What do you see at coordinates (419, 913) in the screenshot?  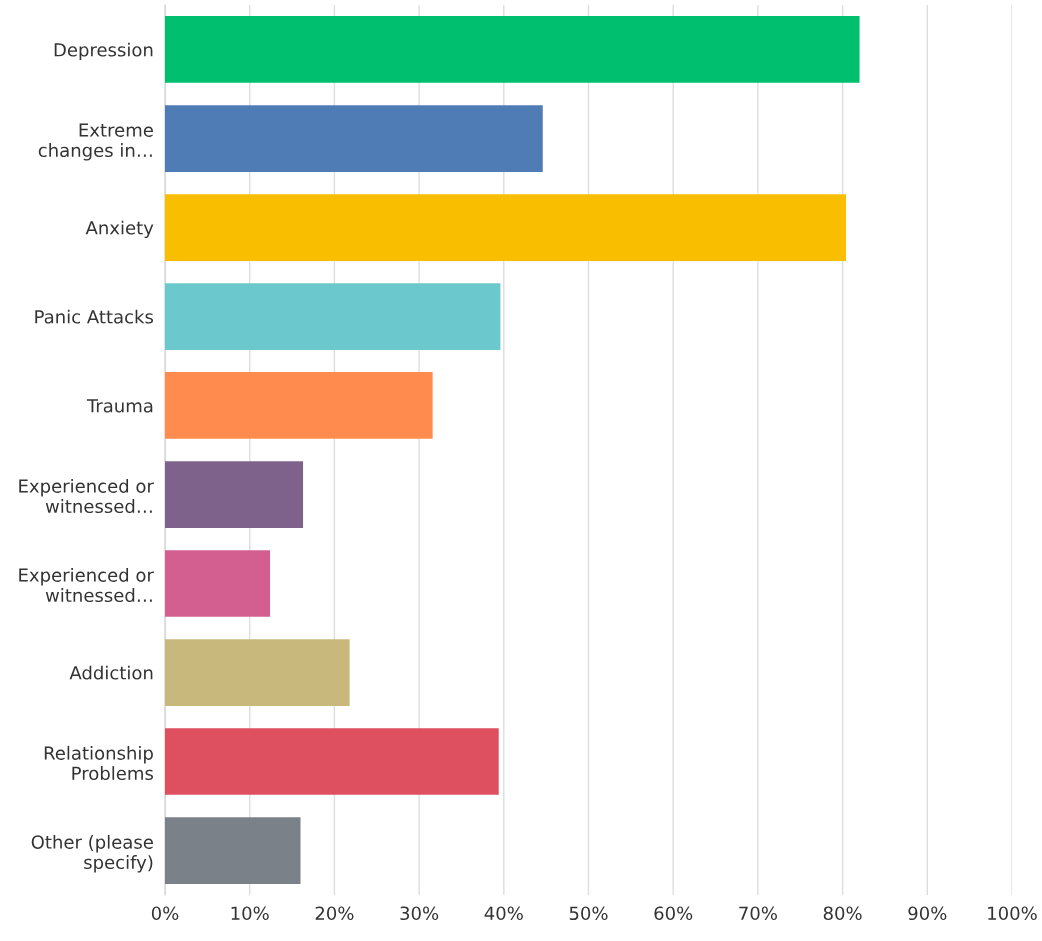 I see `x-tick-label: 30%` at bounding box center [419, 913].